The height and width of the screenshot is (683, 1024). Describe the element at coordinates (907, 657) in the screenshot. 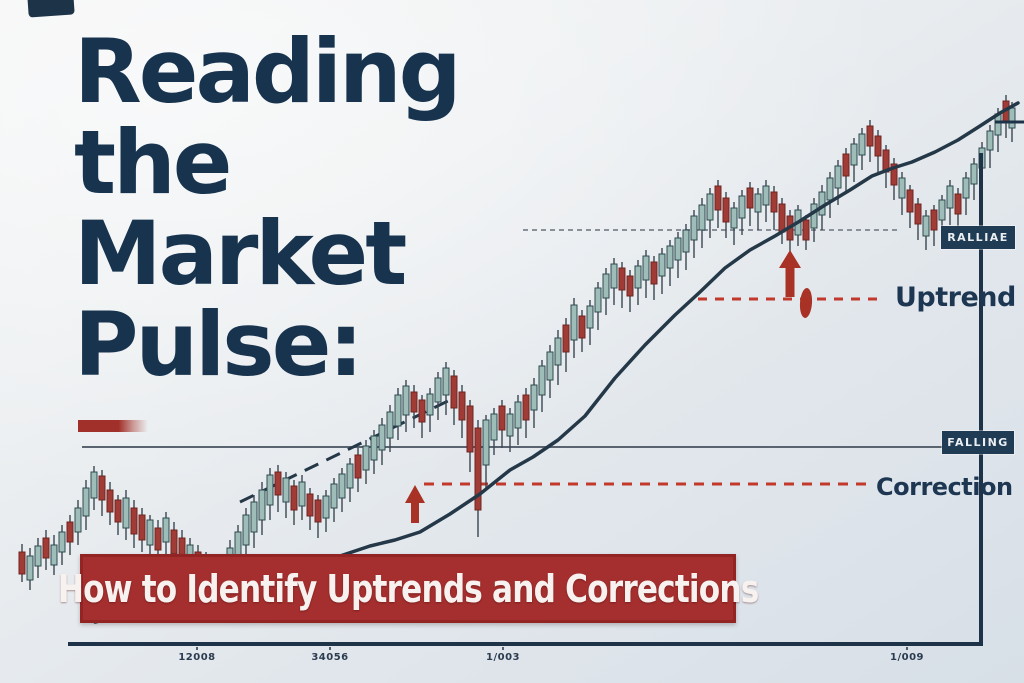

I see `x-axis-tick-label: 1/009` at that location.